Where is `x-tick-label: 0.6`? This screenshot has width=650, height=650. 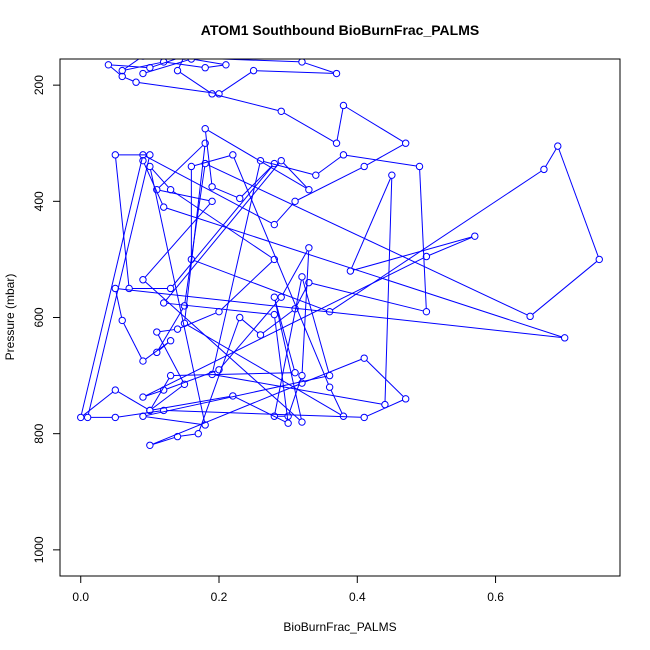
x-tick-label: 0.6 is located at coordinates (495, 597).